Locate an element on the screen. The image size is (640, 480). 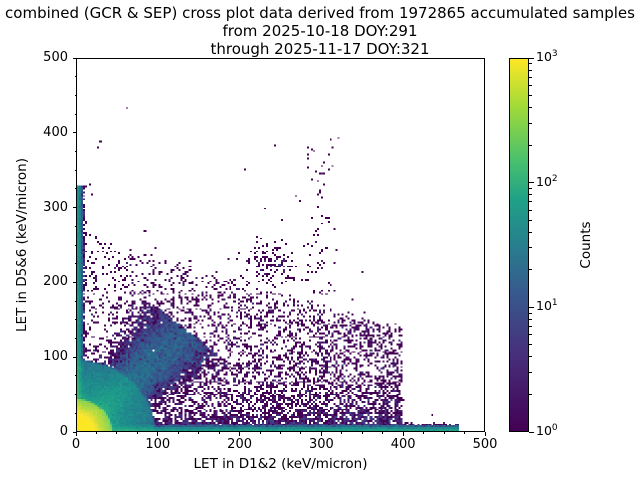
x-ticklabel-500: 500 is located at coordinates (485, 444).